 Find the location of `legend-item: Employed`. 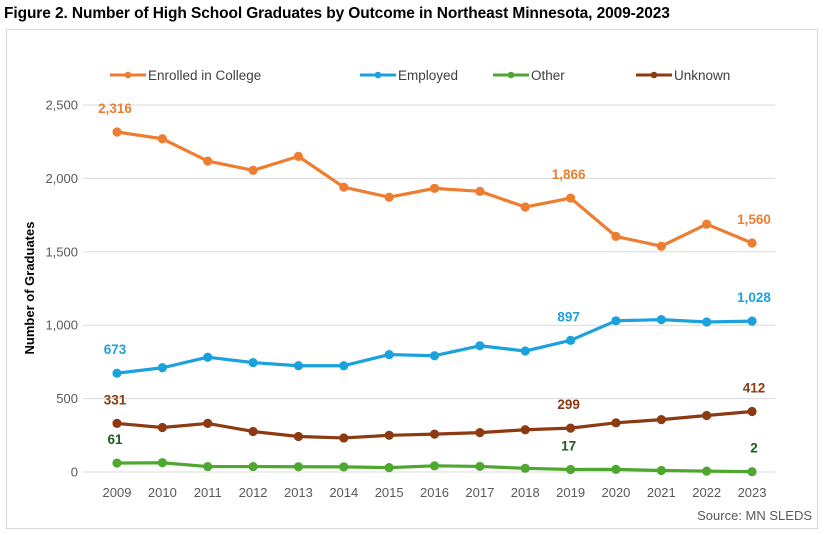

legend-item: Employed is located at coordinates (409, 75).